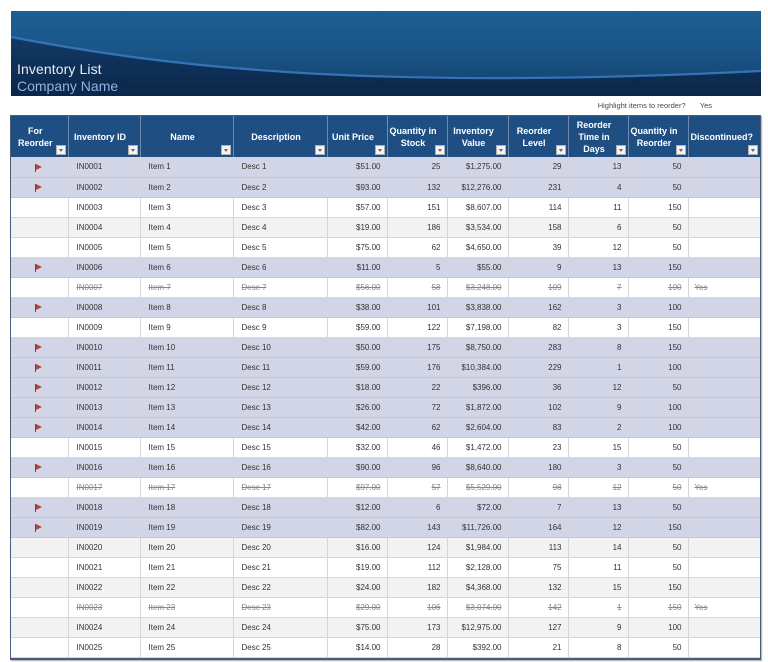 Image resolution: width=768 pixels, height=662 pixels. Describe the element at coordinates (385, 267) in the screenshot. I see `table-row: IN0006 Item 6 Desc 6 $11.00 5 $55.00 9 13 150` at that location.